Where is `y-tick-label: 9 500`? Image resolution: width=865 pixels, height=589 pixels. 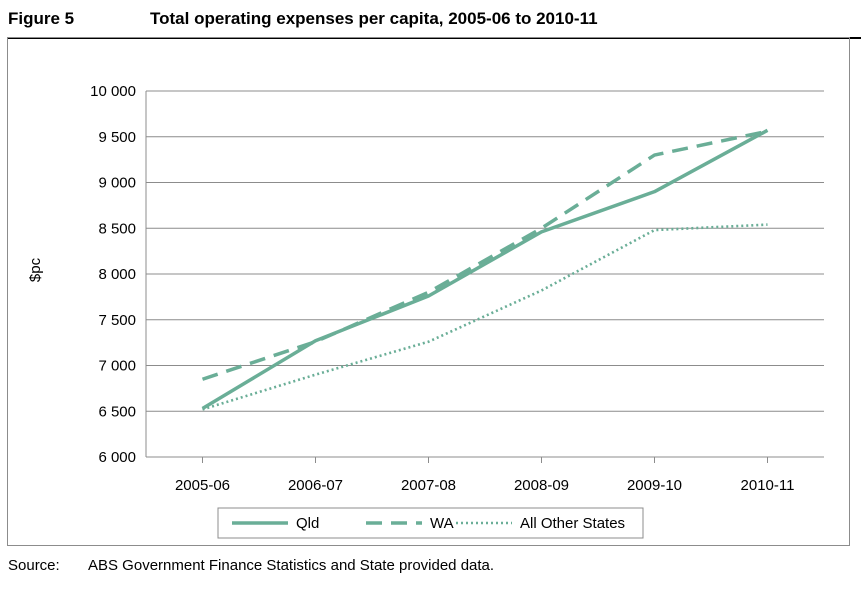
y-tick-label: 9 500 is located at coordinates (117, 137).